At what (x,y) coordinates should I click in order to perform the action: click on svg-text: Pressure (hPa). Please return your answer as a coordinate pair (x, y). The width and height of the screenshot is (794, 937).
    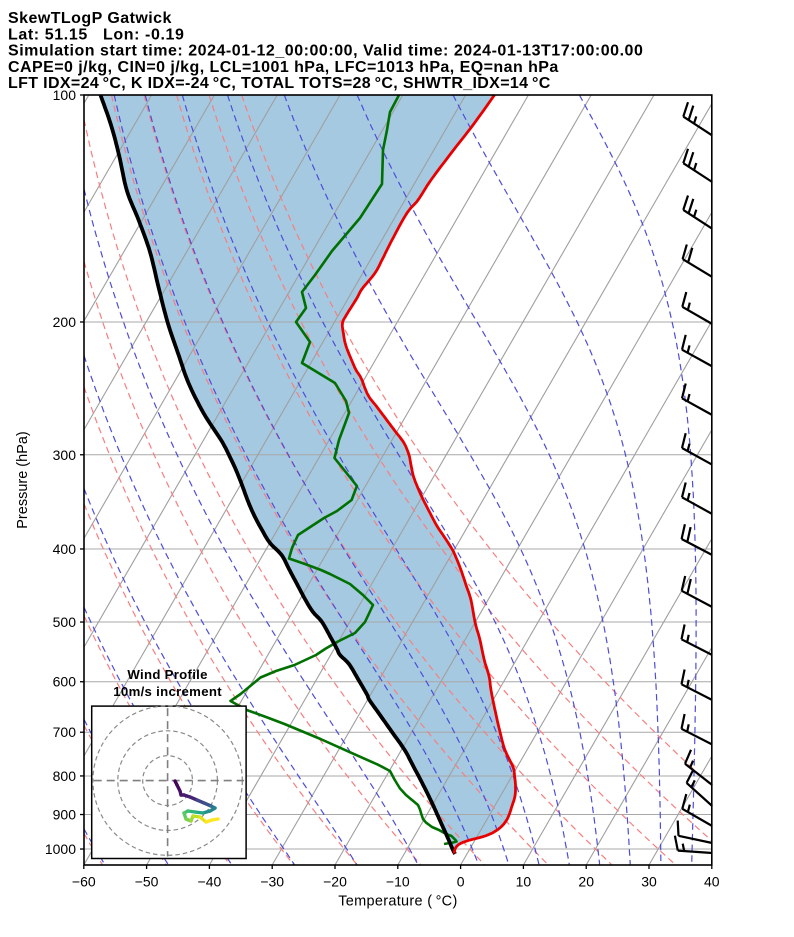
    Looking at the image, I should click on (23, 480).